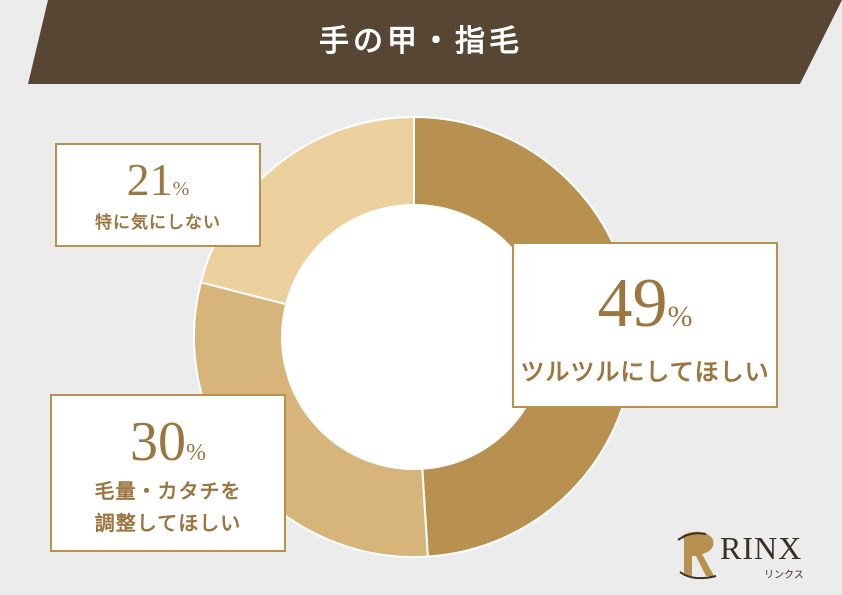 The height and width of the screenshot is (595, 842). I want to click on logo-subtitle: リンクス, so click(784, 575).